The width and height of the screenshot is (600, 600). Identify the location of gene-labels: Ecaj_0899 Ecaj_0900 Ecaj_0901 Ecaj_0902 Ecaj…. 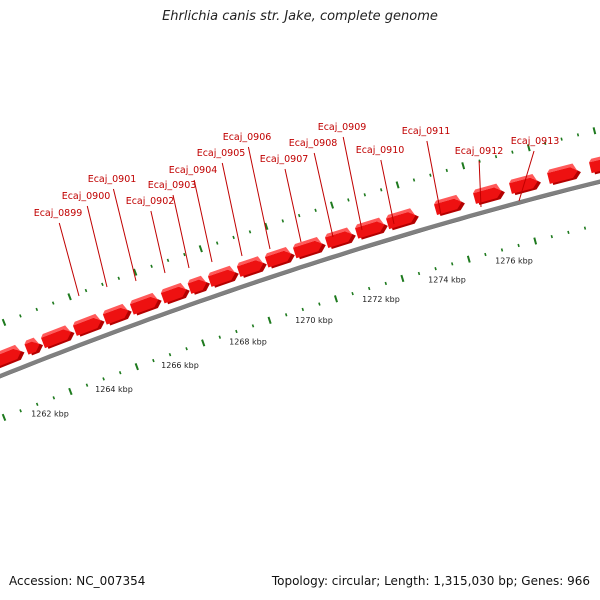
(297, 170).